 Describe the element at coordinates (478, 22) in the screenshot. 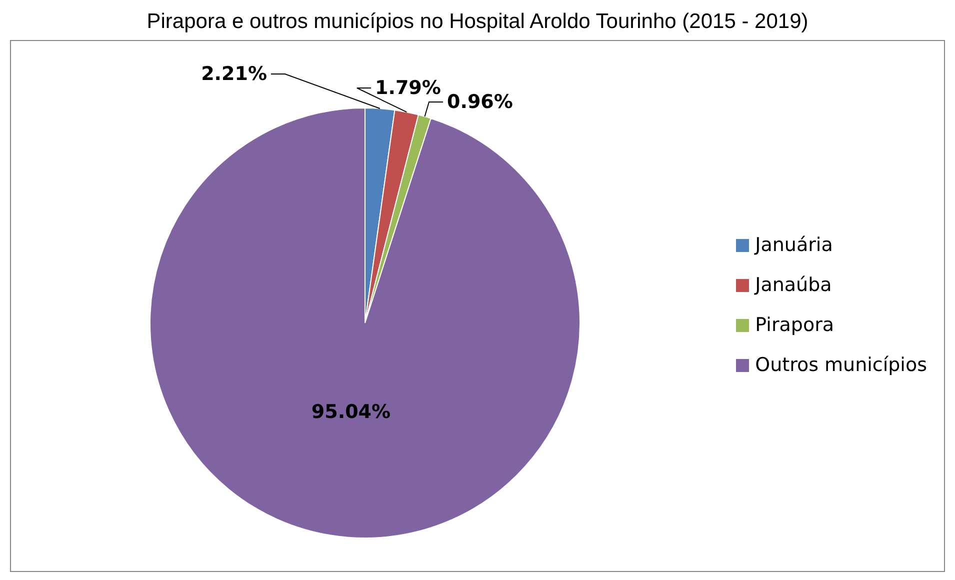

I see `chart-title: Pirapora e outros municípios no Hospital Aroldo Tourinho (2015 - 2019)` at that location.